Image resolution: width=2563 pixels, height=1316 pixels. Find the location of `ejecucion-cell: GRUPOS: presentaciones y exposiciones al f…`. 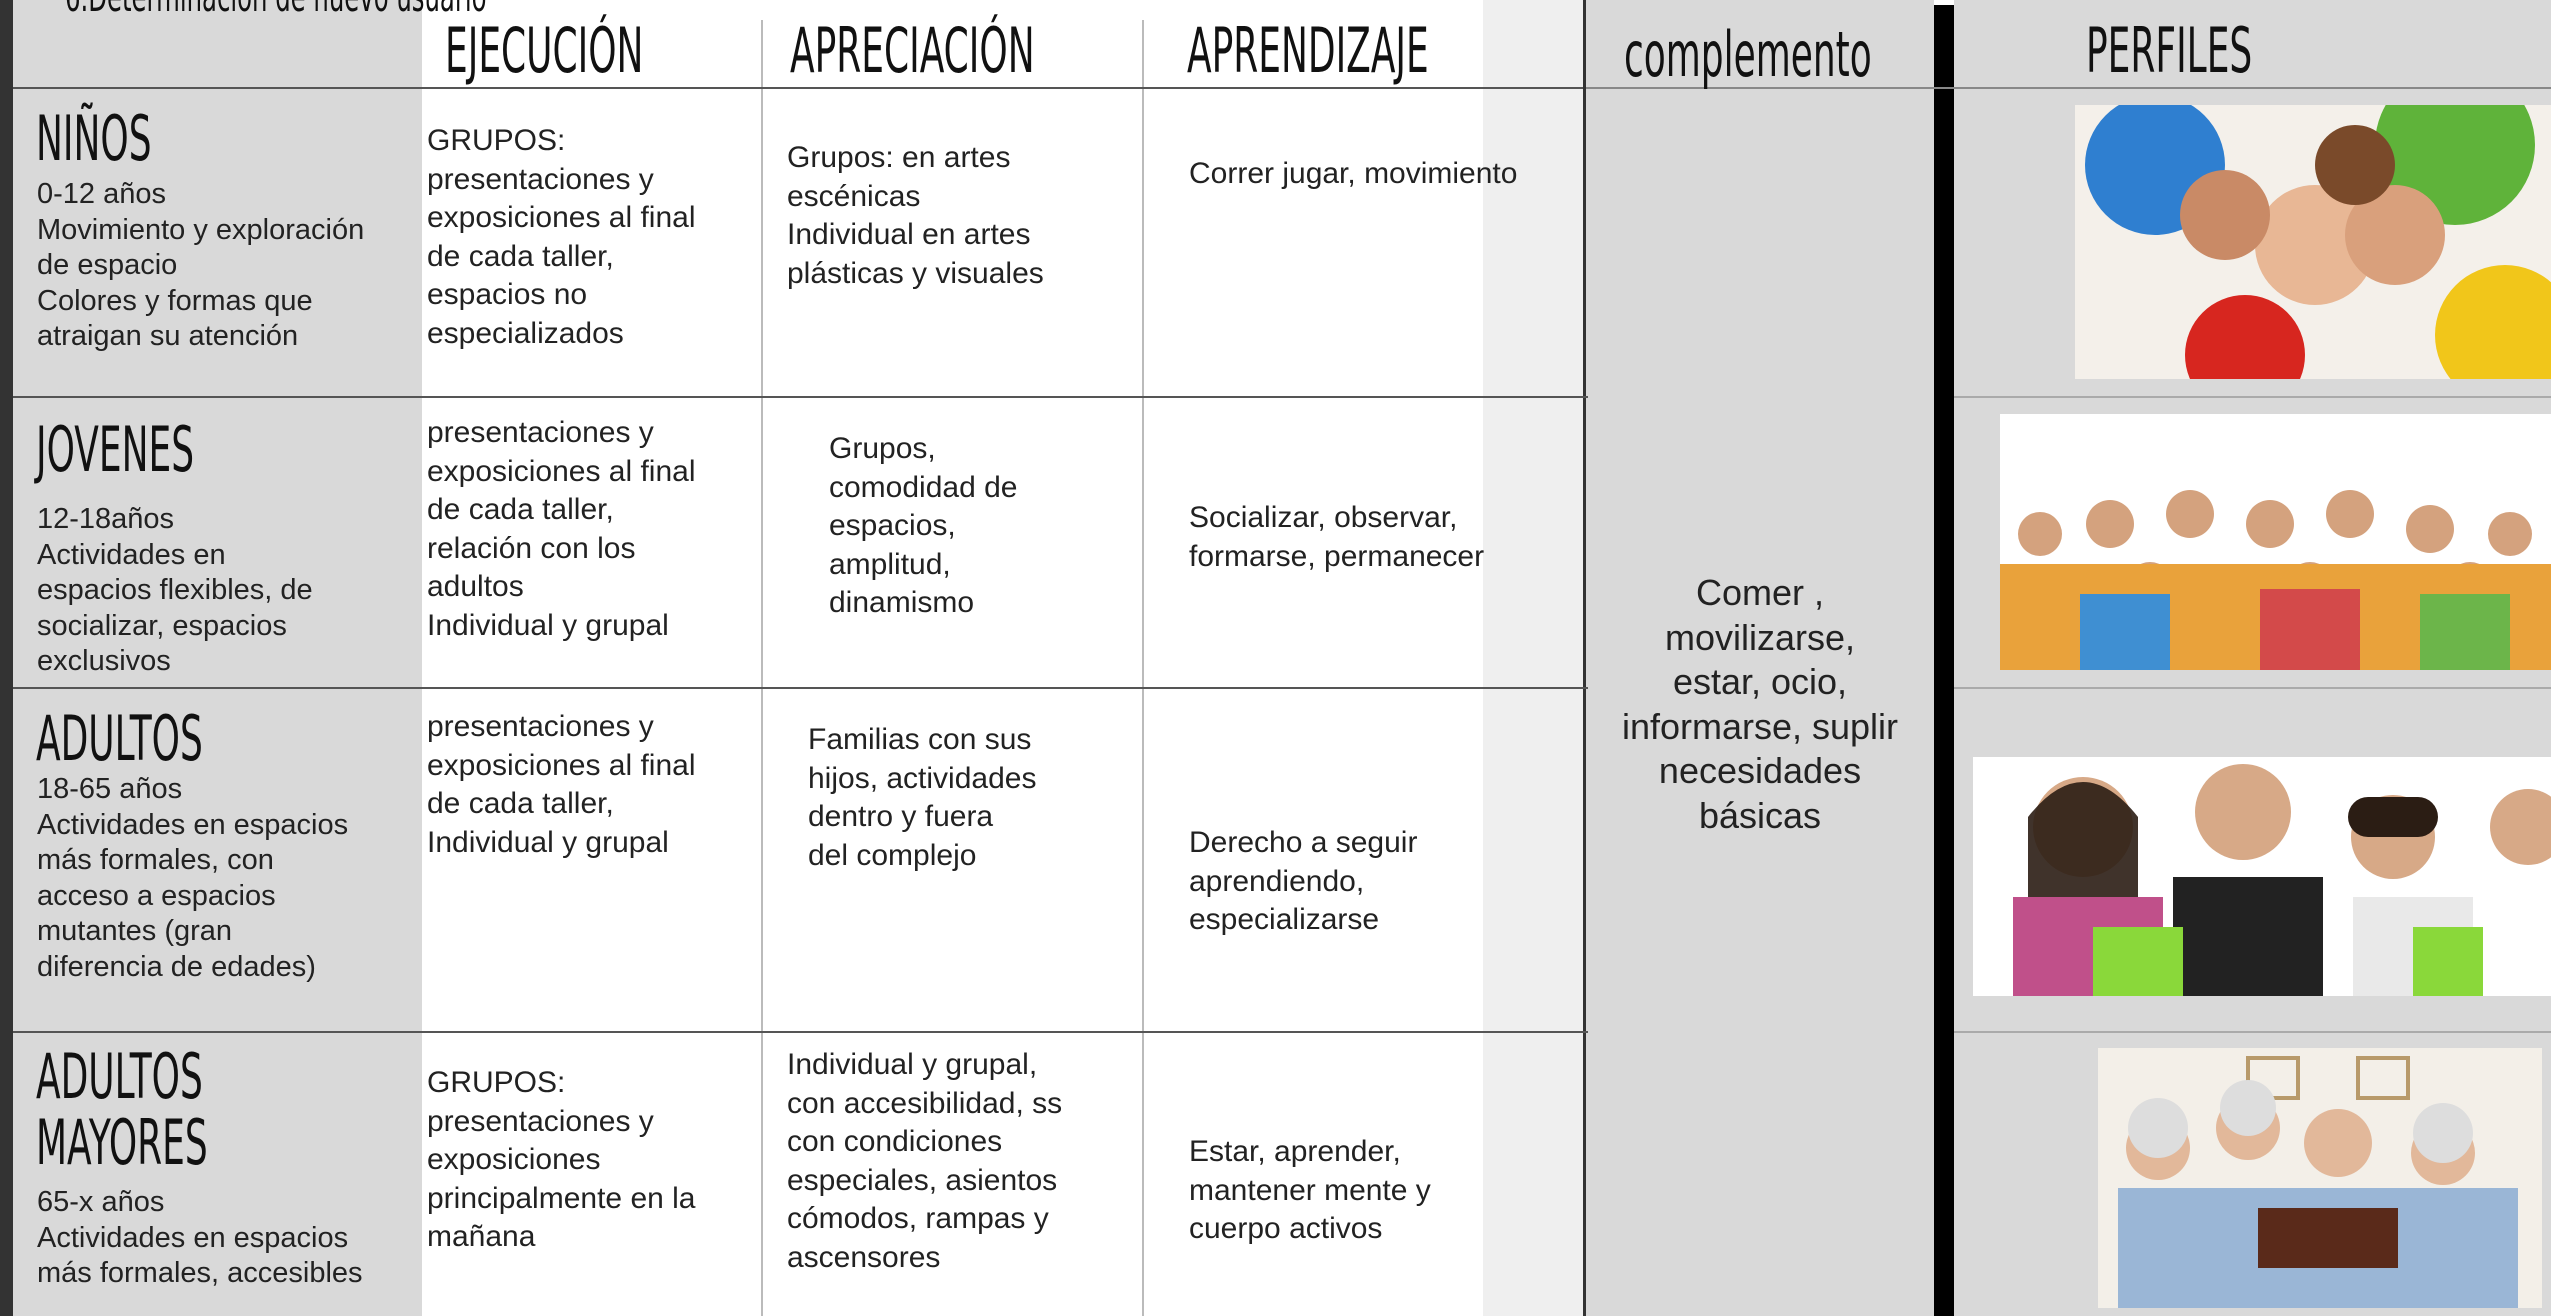

ejecucion-cell: GRUPOS: presentaciones y exposiciones al f… is located at coordinates (561, 237).